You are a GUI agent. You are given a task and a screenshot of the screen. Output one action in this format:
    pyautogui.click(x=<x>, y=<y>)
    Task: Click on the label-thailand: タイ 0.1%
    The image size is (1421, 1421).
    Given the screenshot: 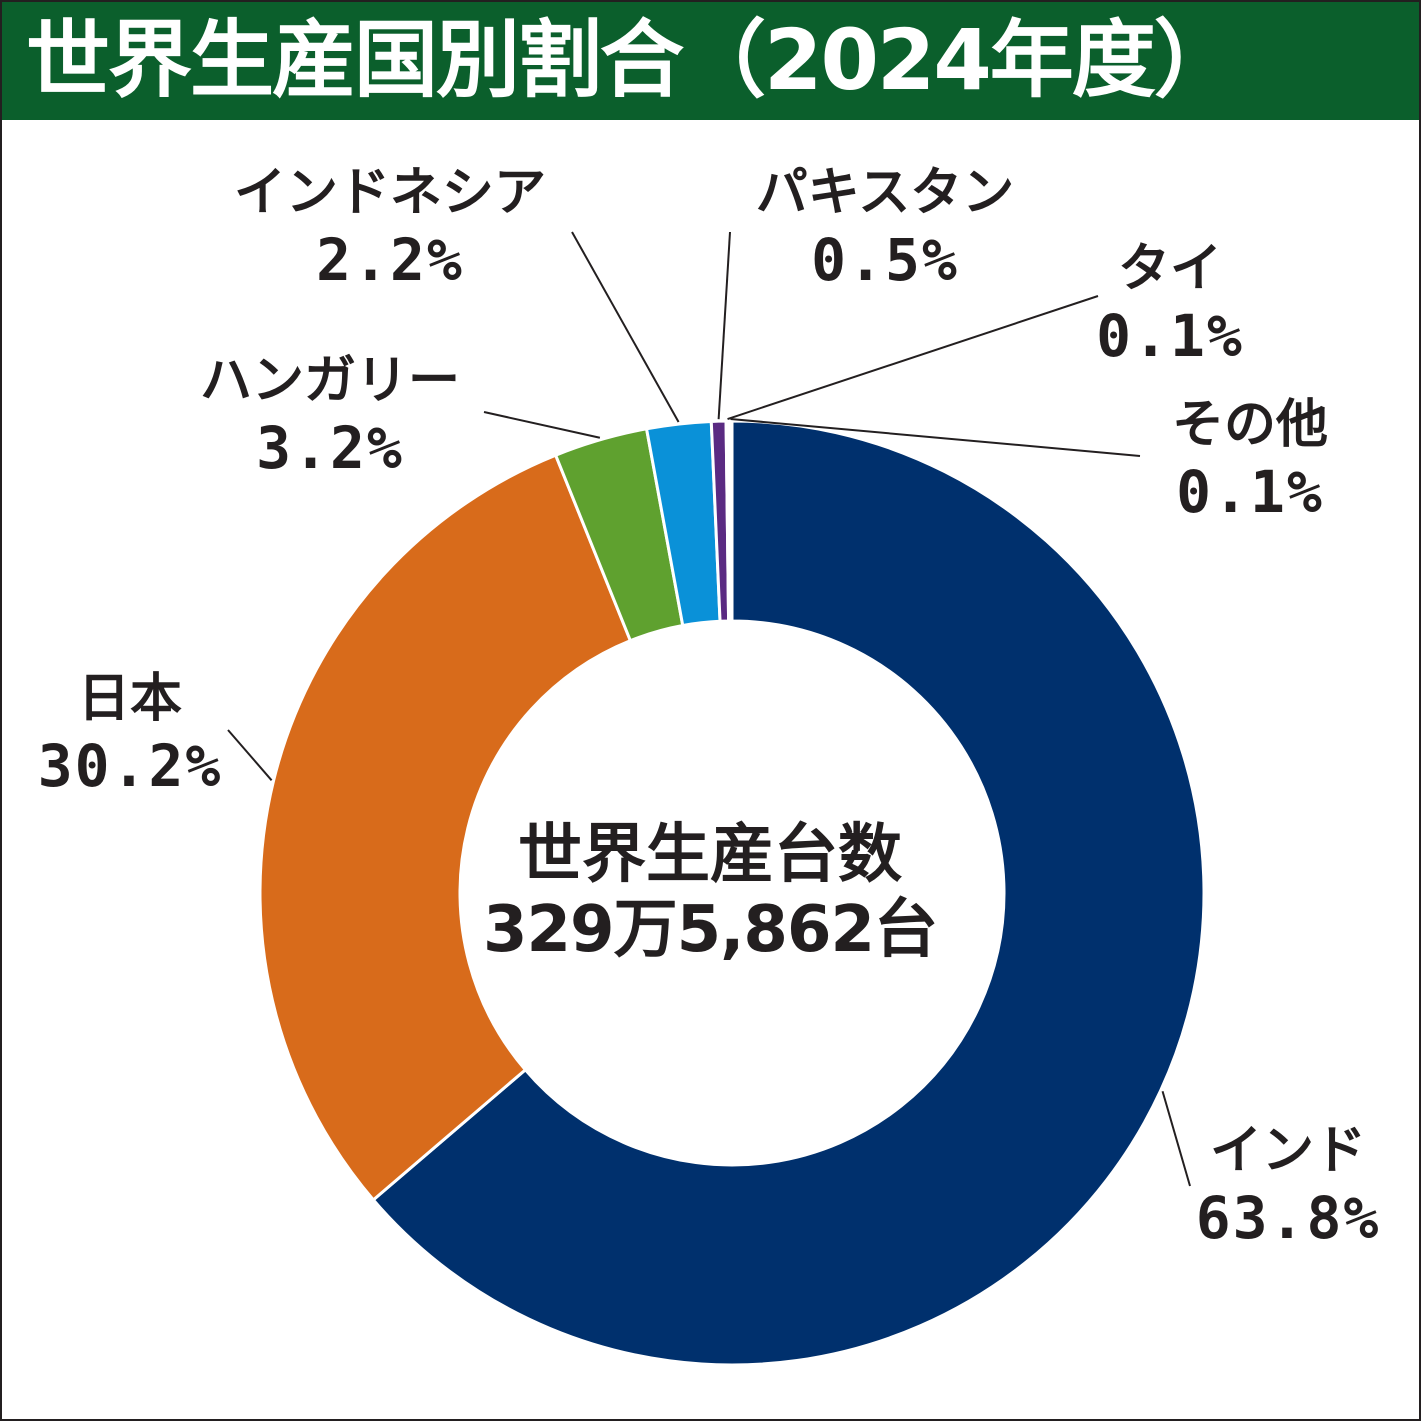 What is the action you would take?
    pyautogui.click(x=1170, y=303)
    